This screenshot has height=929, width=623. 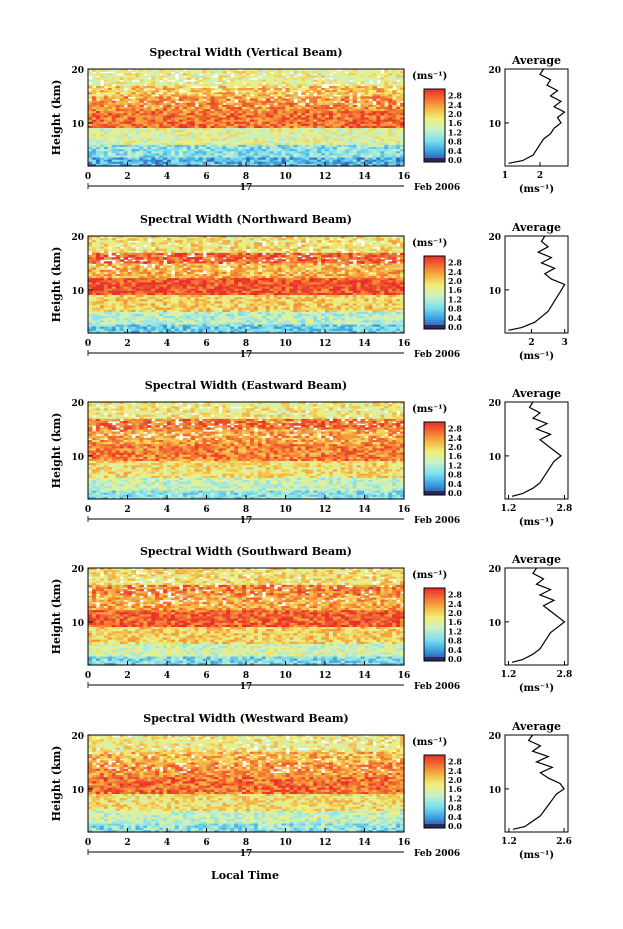 What do you see at coordinates (505, 176) in the screenshot?
I see `average-x-tick-label: 1` at bounding box center [505, 176].